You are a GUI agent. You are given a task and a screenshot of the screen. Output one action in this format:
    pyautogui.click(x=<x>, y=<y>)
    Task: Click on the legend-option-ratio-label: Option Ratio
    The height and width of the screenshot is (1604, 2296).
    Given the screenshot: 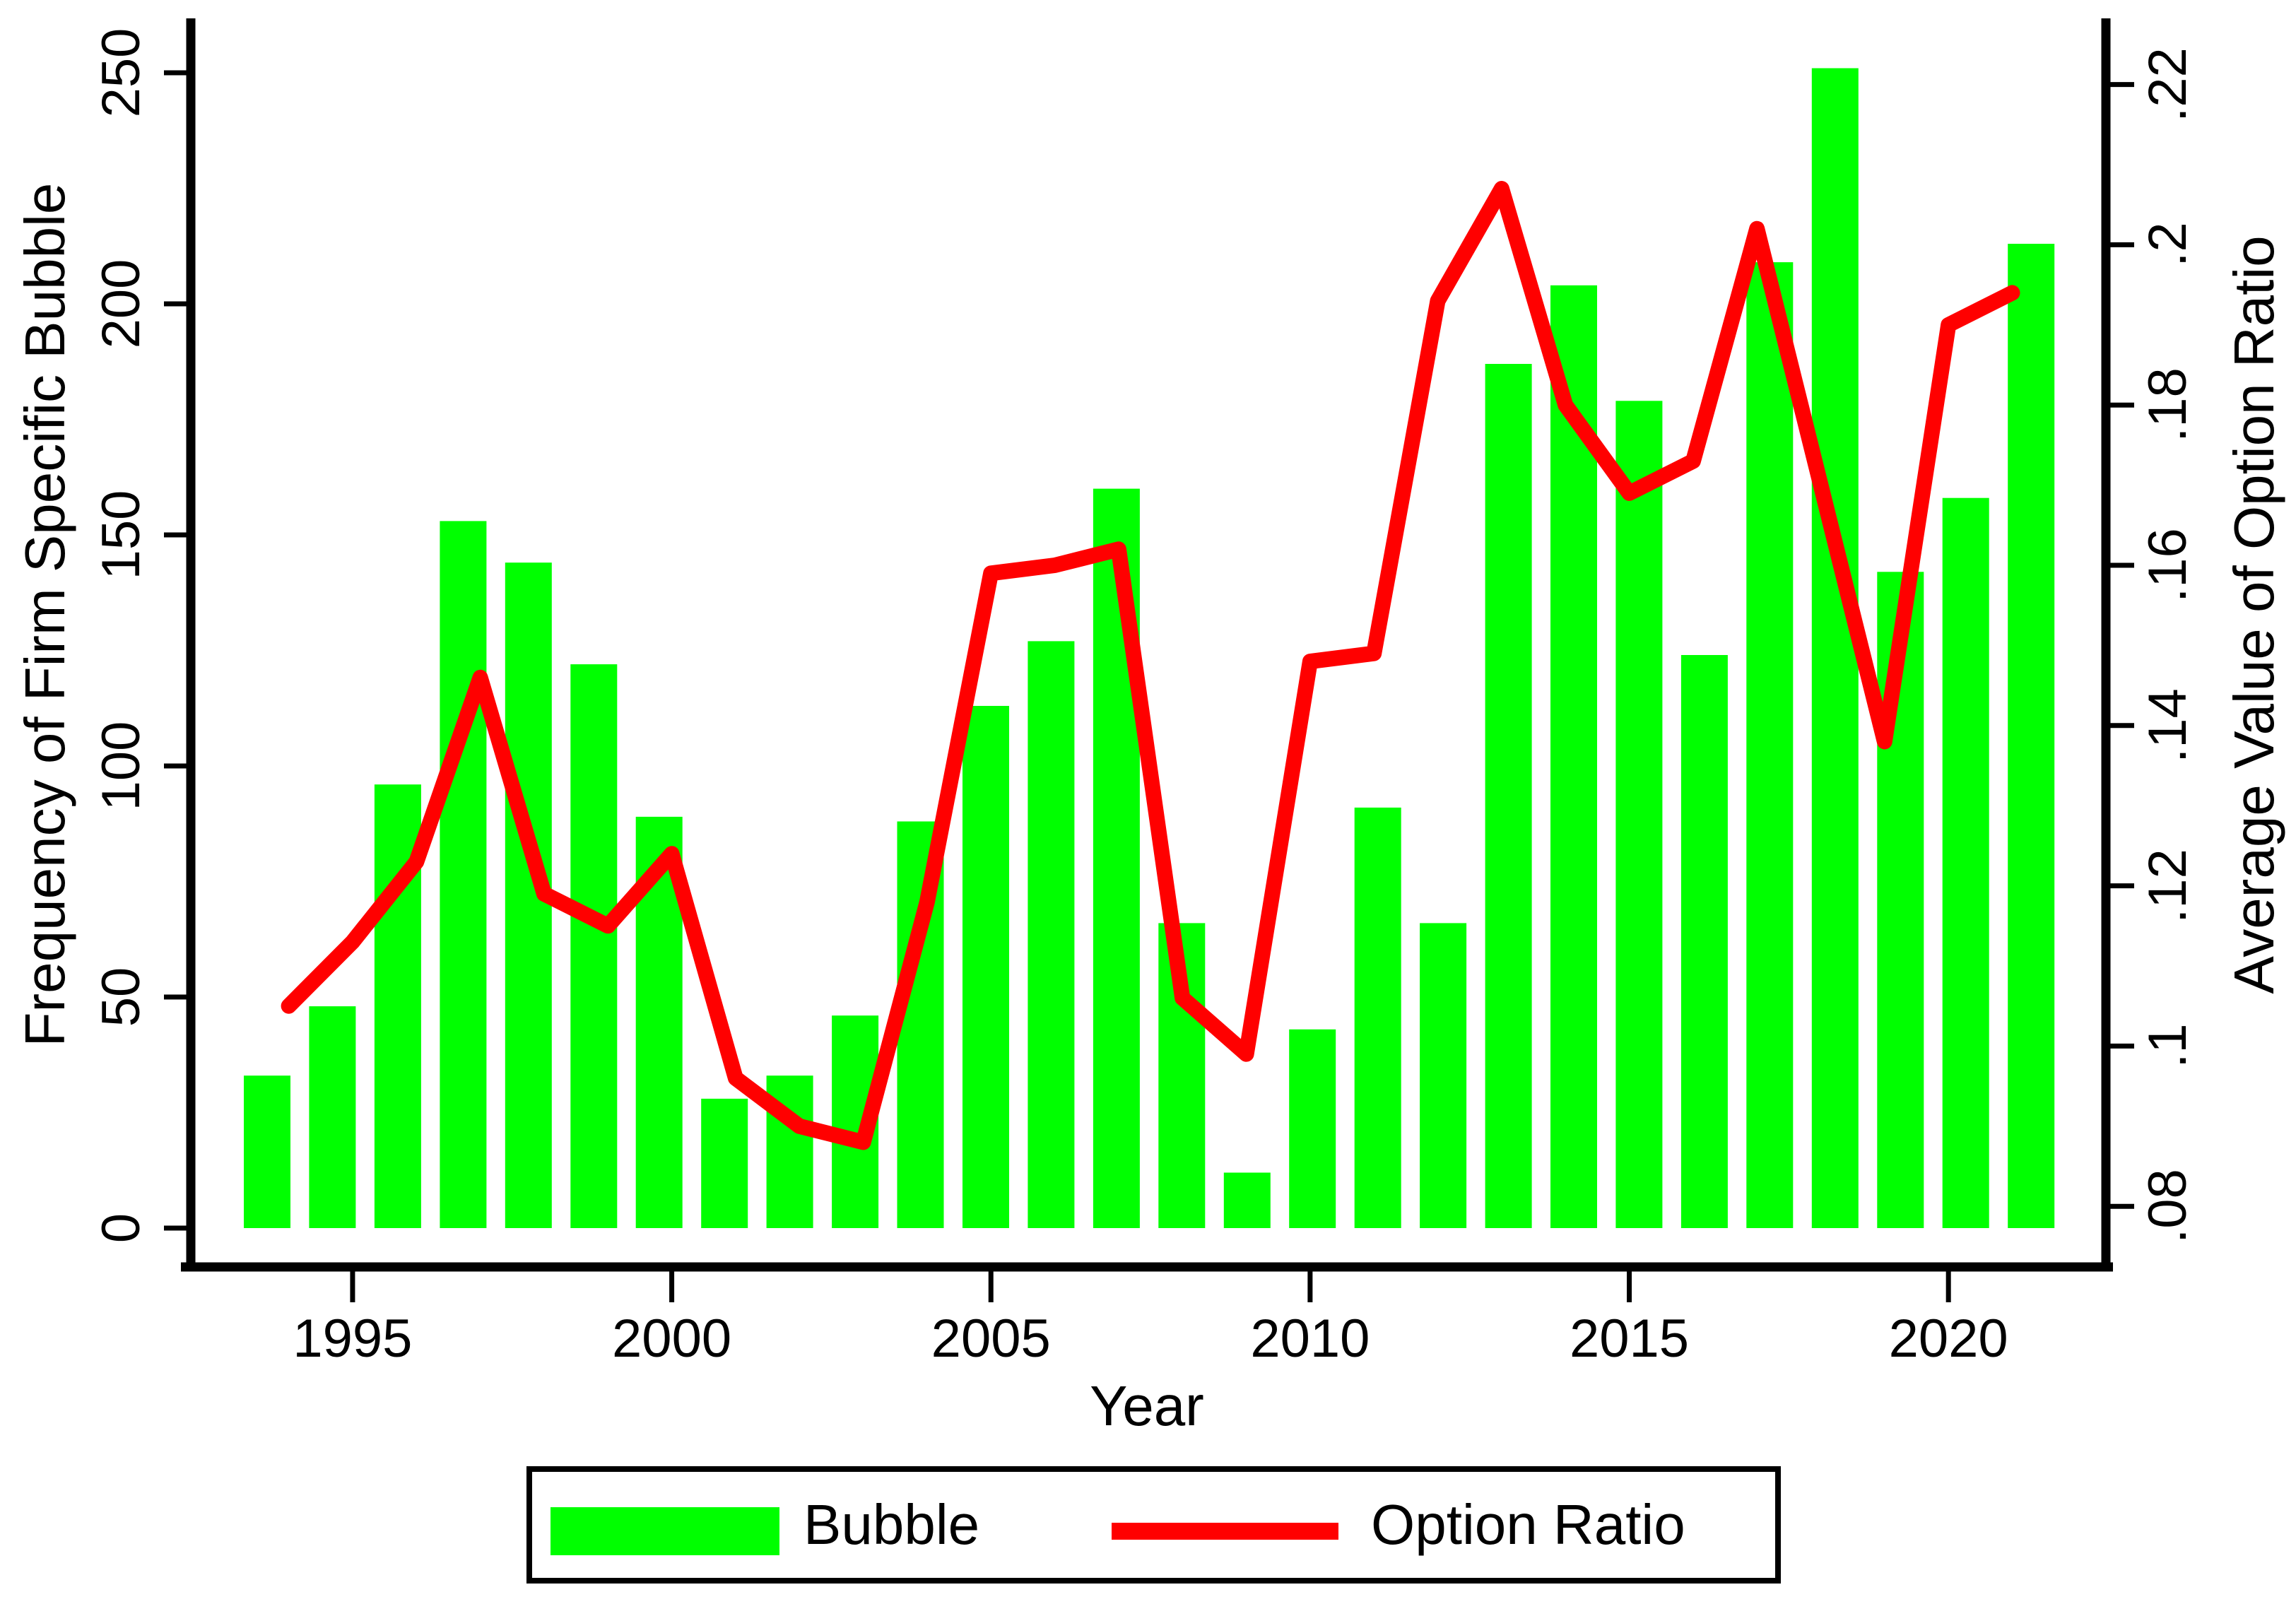 What is the action you would take?
    pyautogui.click(x=1528, y=1524)
    